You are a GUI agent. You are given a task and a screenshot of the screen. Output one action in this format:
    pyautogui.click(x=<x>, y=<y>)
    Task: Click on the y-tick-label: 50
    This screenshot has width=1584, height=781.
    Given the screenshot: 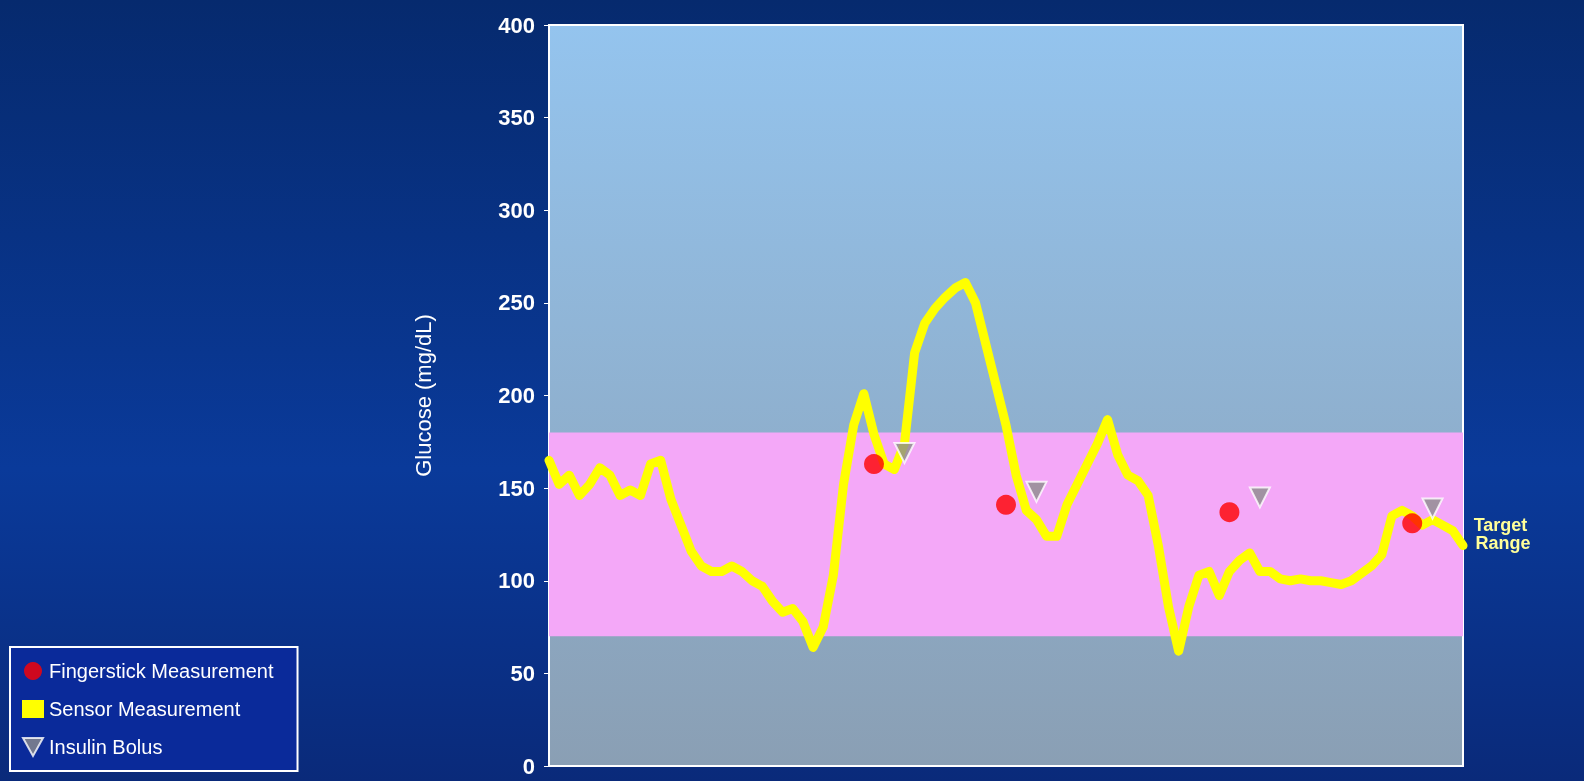 What is the action you would take?
    pyautogui.click(x=522, y=673)
    